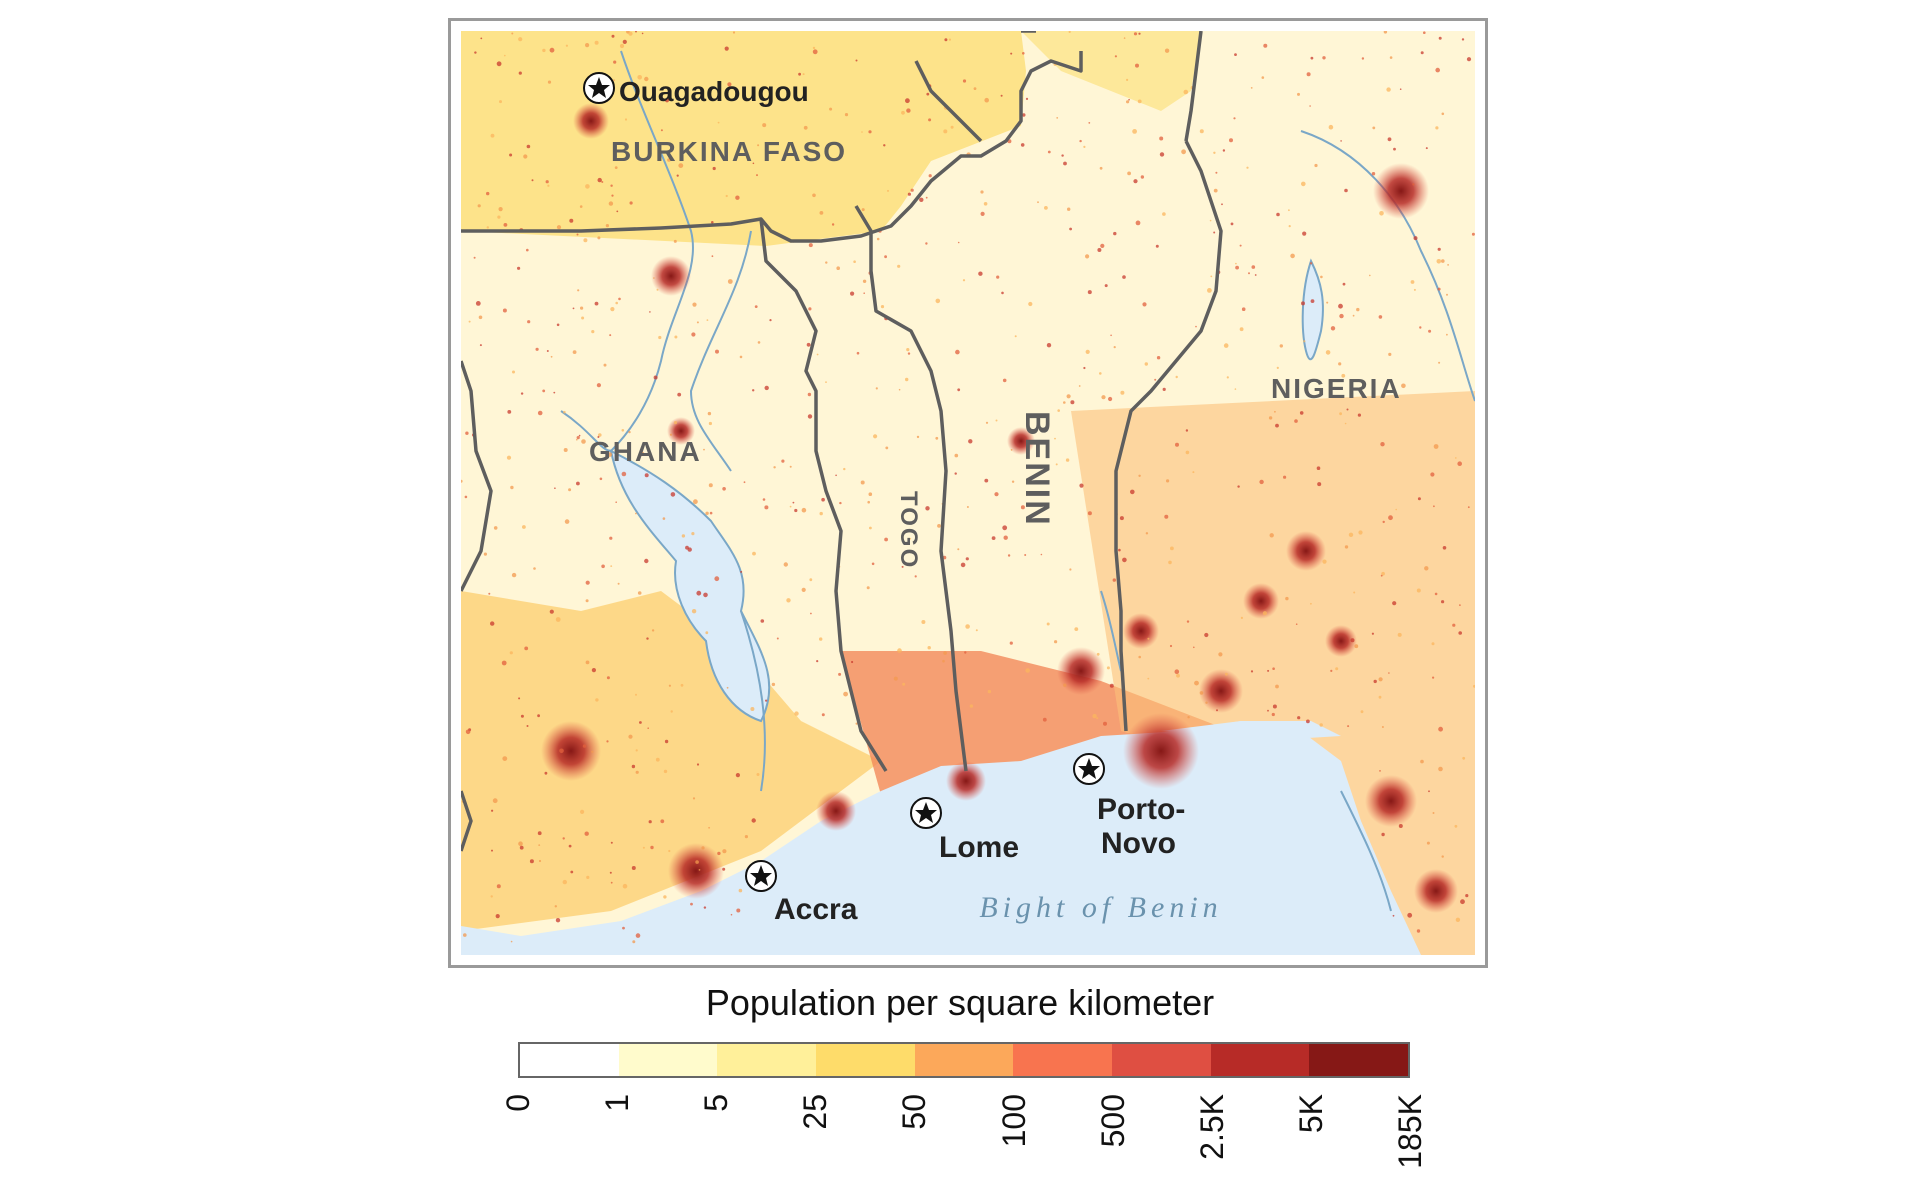 This screenshot has height=1180, width=1920. What do you see at coordinates (964, 830) in the screenshot?
I see `city-lome: Lome` at bounding box center [964, 830].